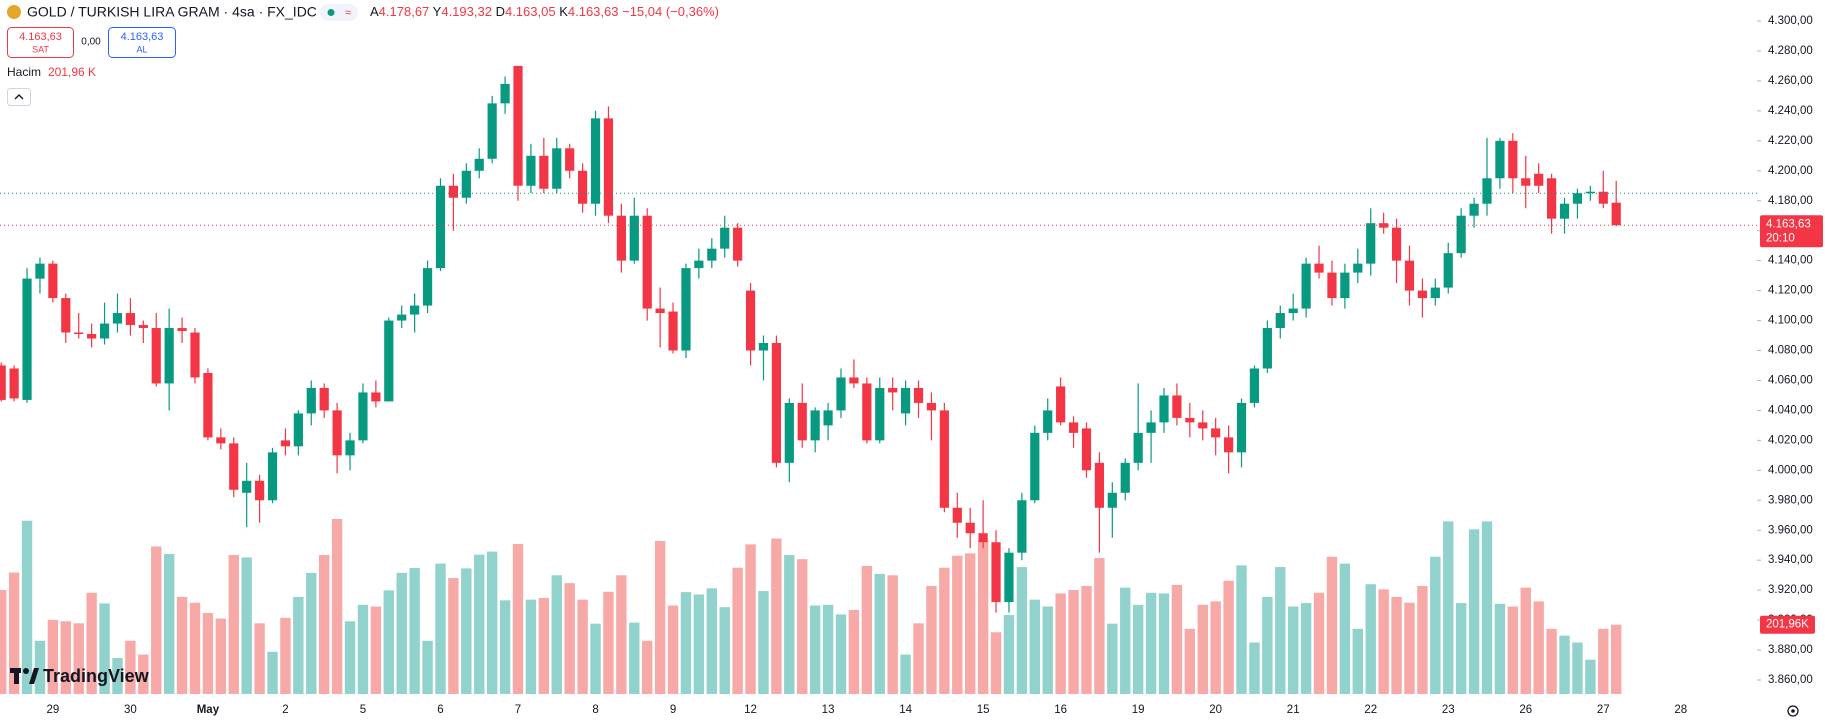 The image size is (1825, 726). Describe the element at coordinates (1525, 710) in the screenshot. I see `x-tick-label: 26` at that location.